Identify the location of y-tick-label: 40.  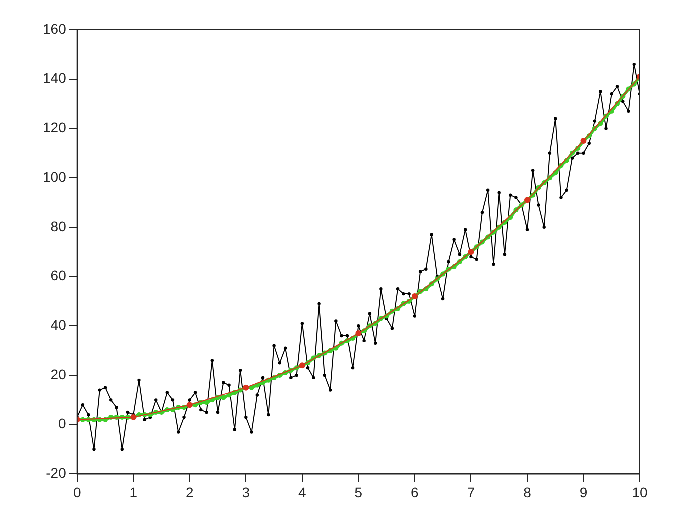
(58, 324).